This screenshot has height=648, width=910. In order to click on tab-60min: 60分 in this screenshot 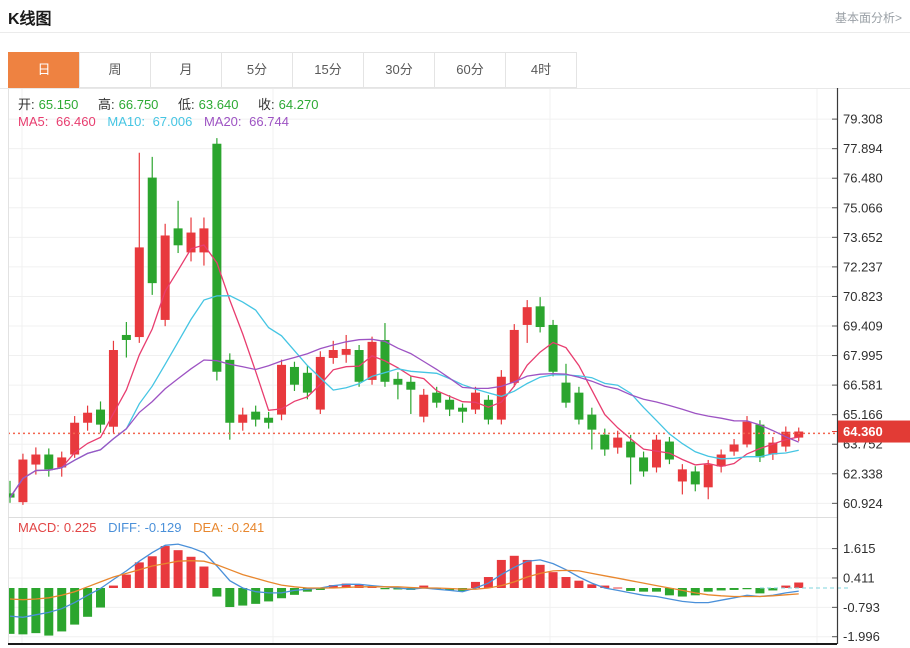, I will do `click(470, 70)`.